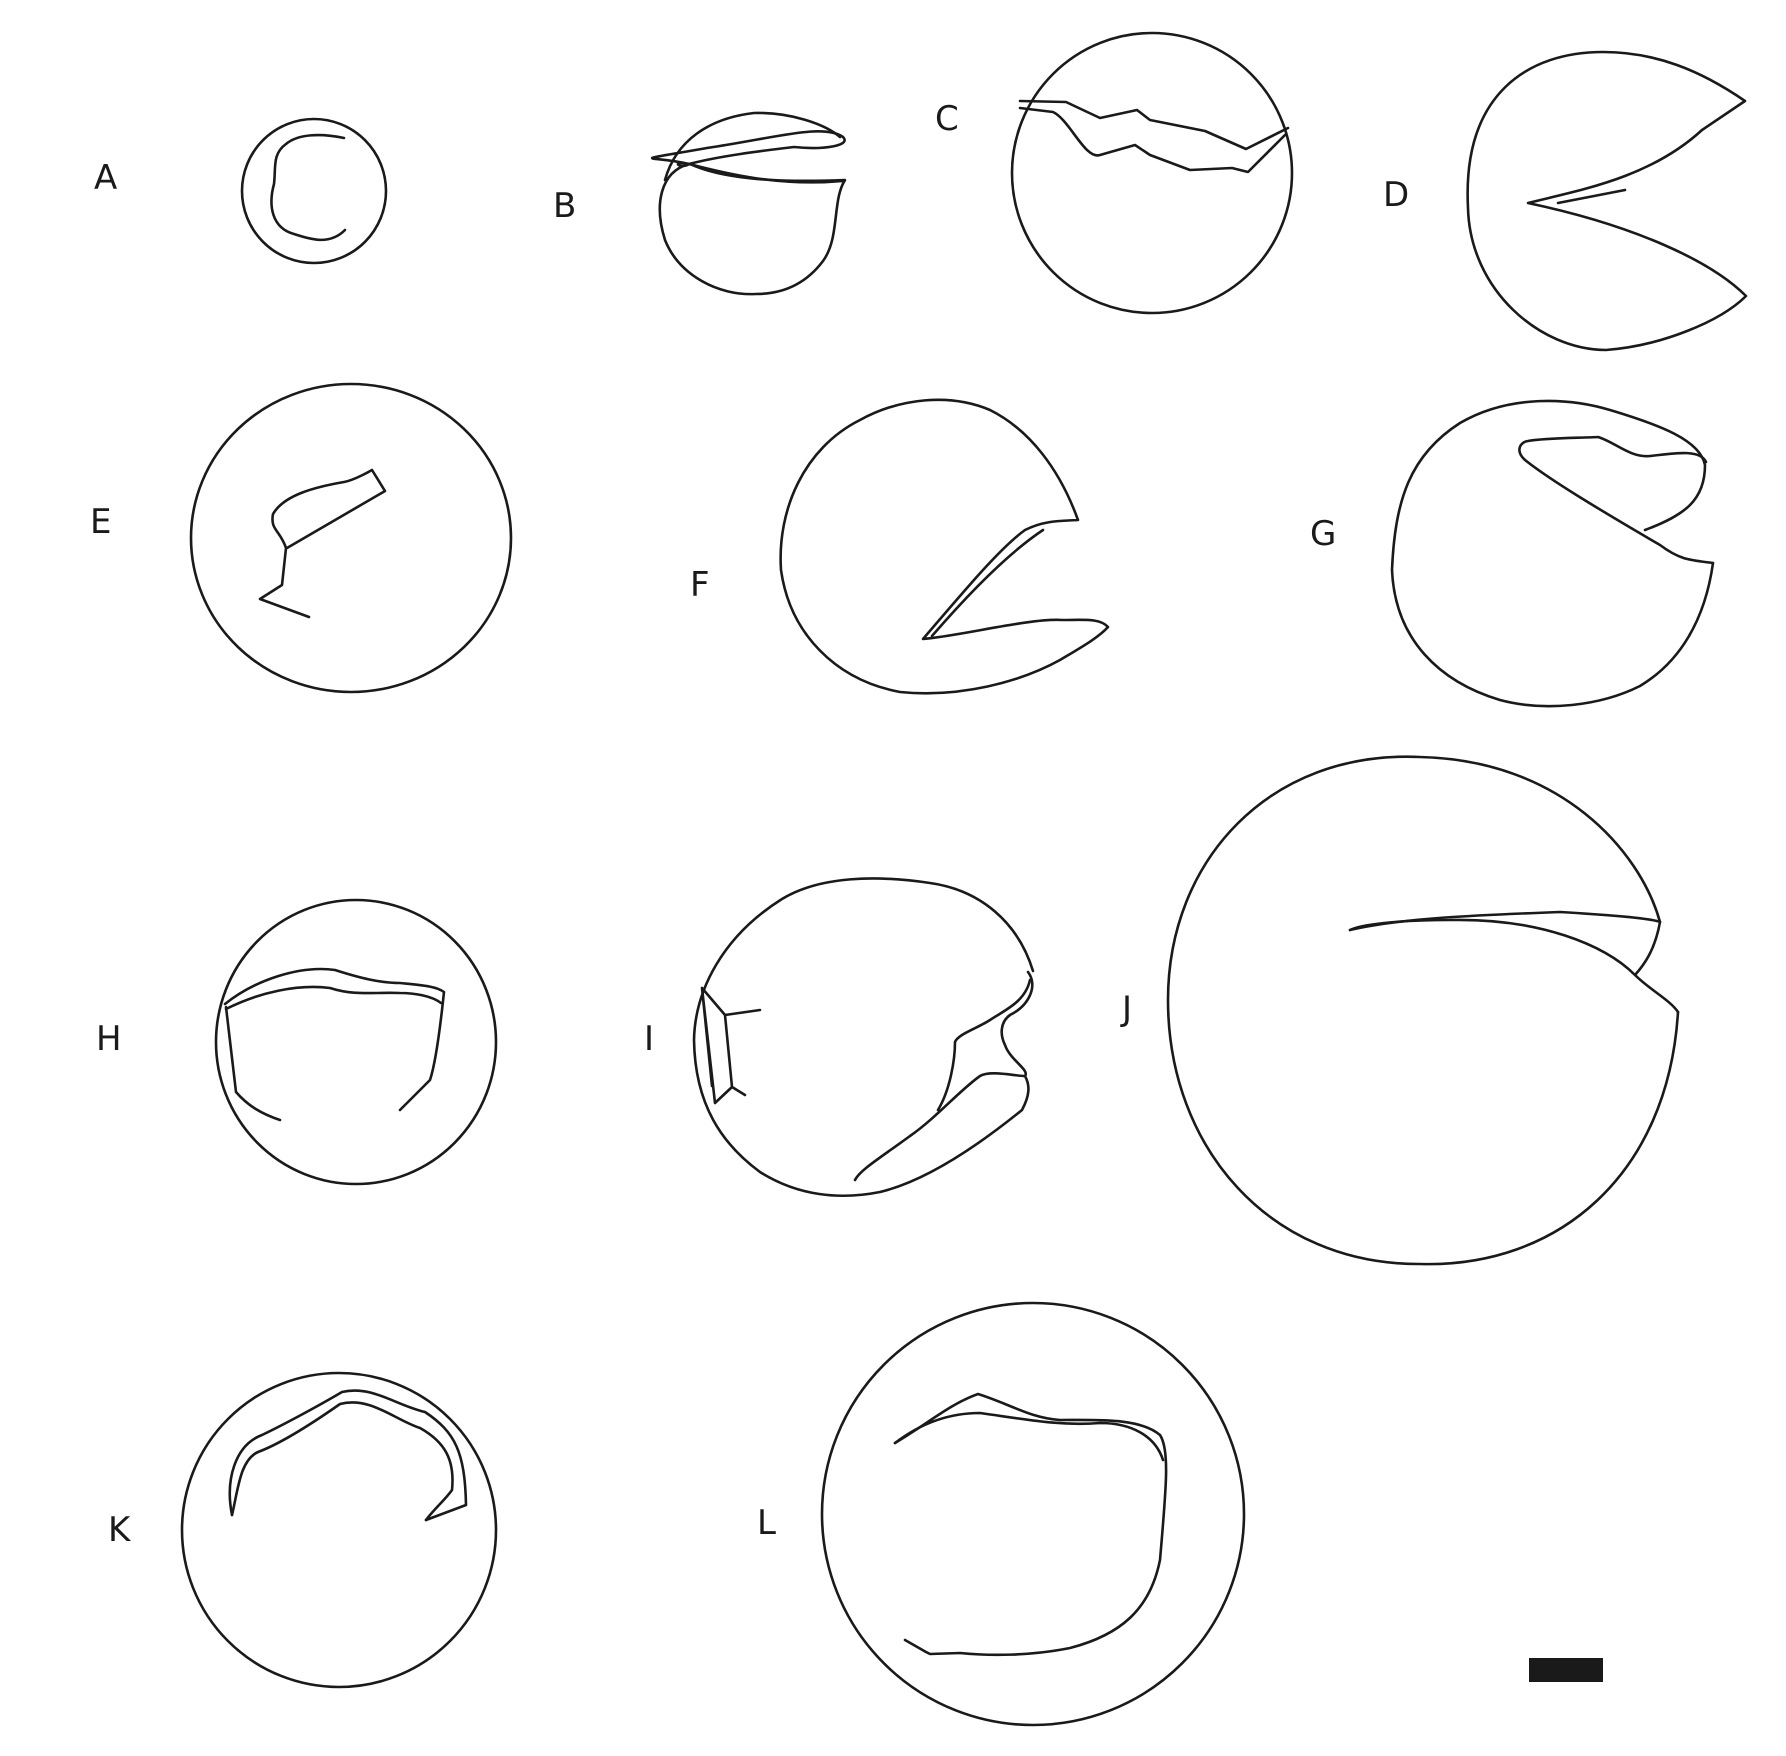  I want to click on specimen-j-outline, so click(1423, 1010).